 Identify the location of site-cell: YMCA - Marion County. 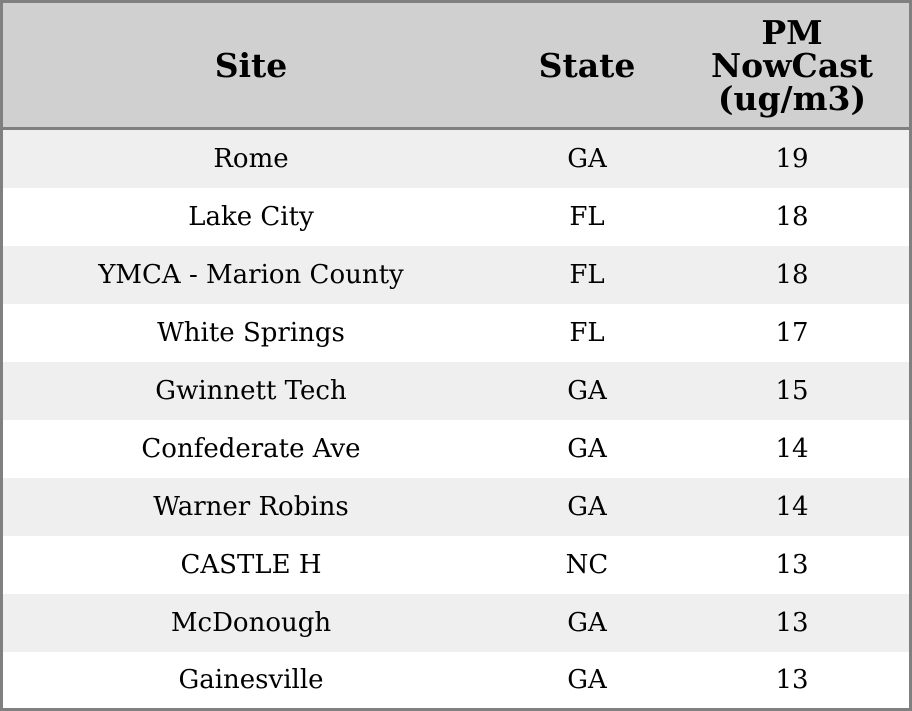
(251, 275).